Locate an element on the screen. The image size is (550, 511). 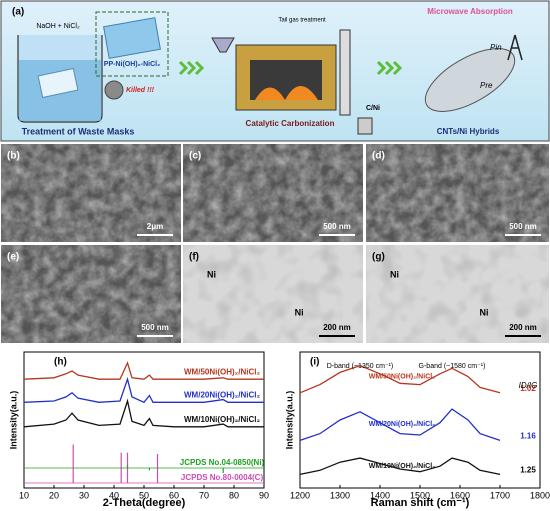
x-tick-label: 60 is located at coordinates (174, 495).